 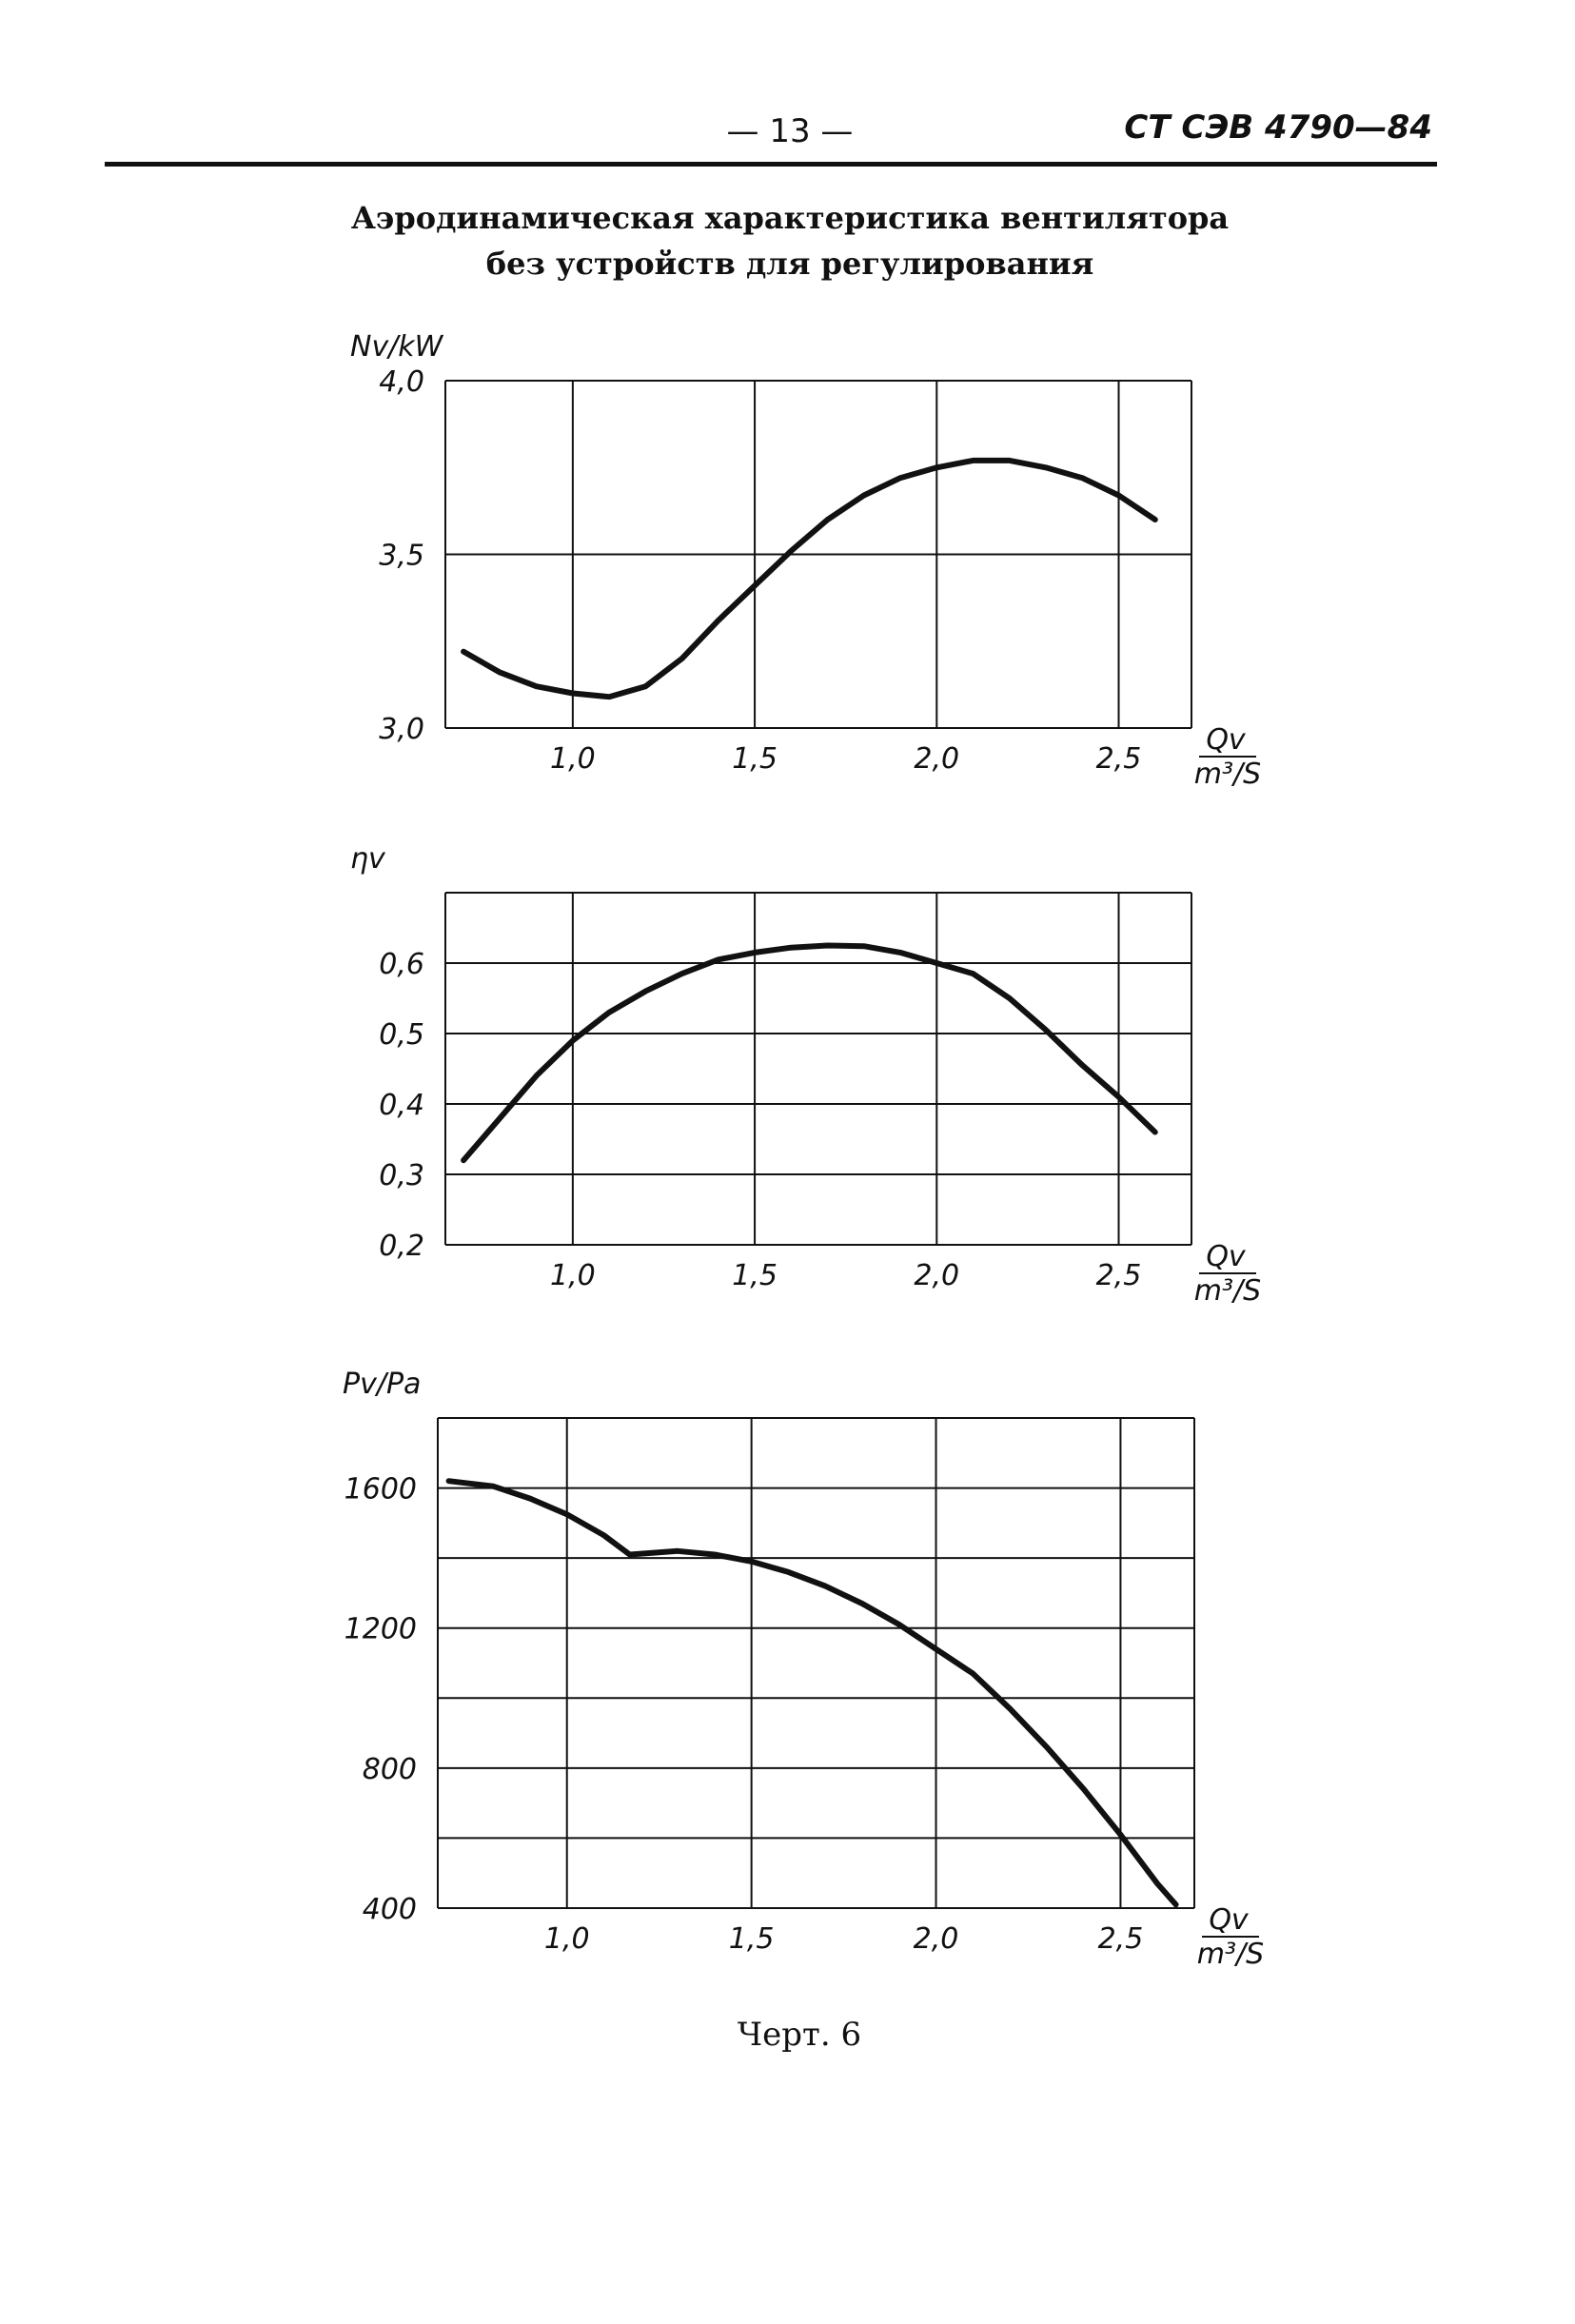 What do you see at coordinates (401, 382) in the screenshot?
I see `y-tick-label-2: 4,0` at bounding box center [401, 382].